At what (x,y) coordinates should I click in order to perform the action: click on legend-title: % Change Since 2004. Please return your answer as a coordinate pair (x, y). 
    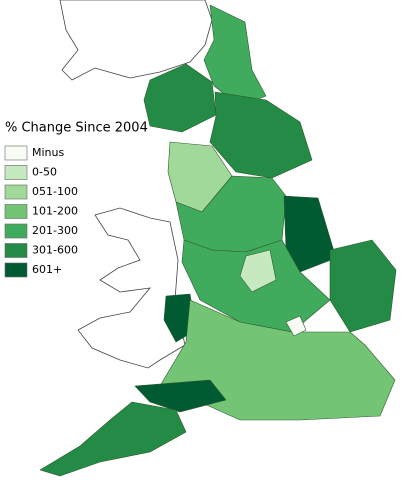
    Looking at the image, I should click on (76, 128).